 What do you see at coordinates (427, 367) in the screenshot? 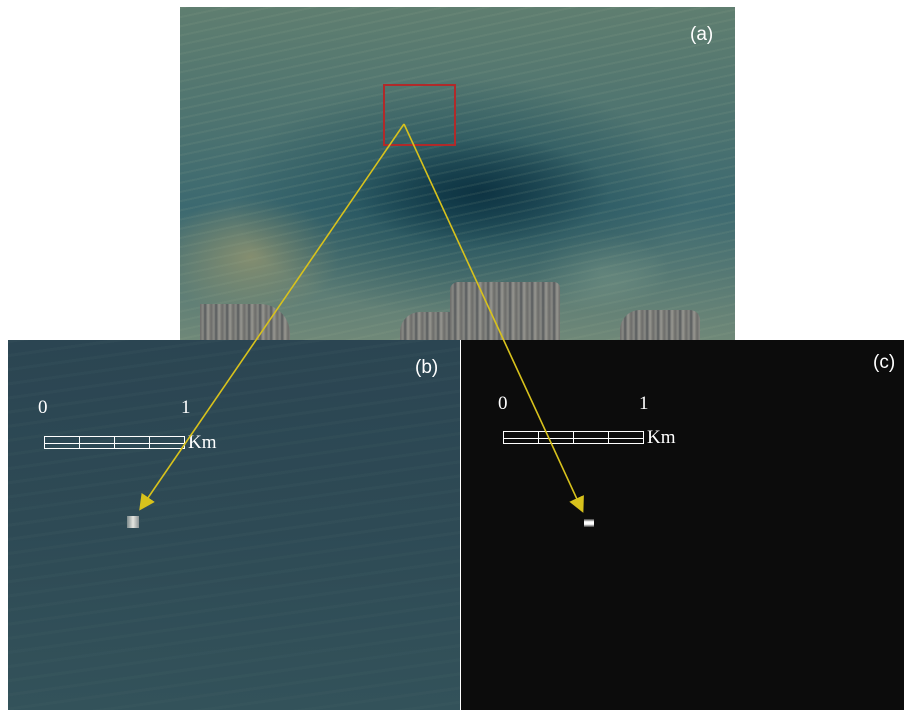
I see `panel-label-b: (b)` at bounding box center [427, 367].